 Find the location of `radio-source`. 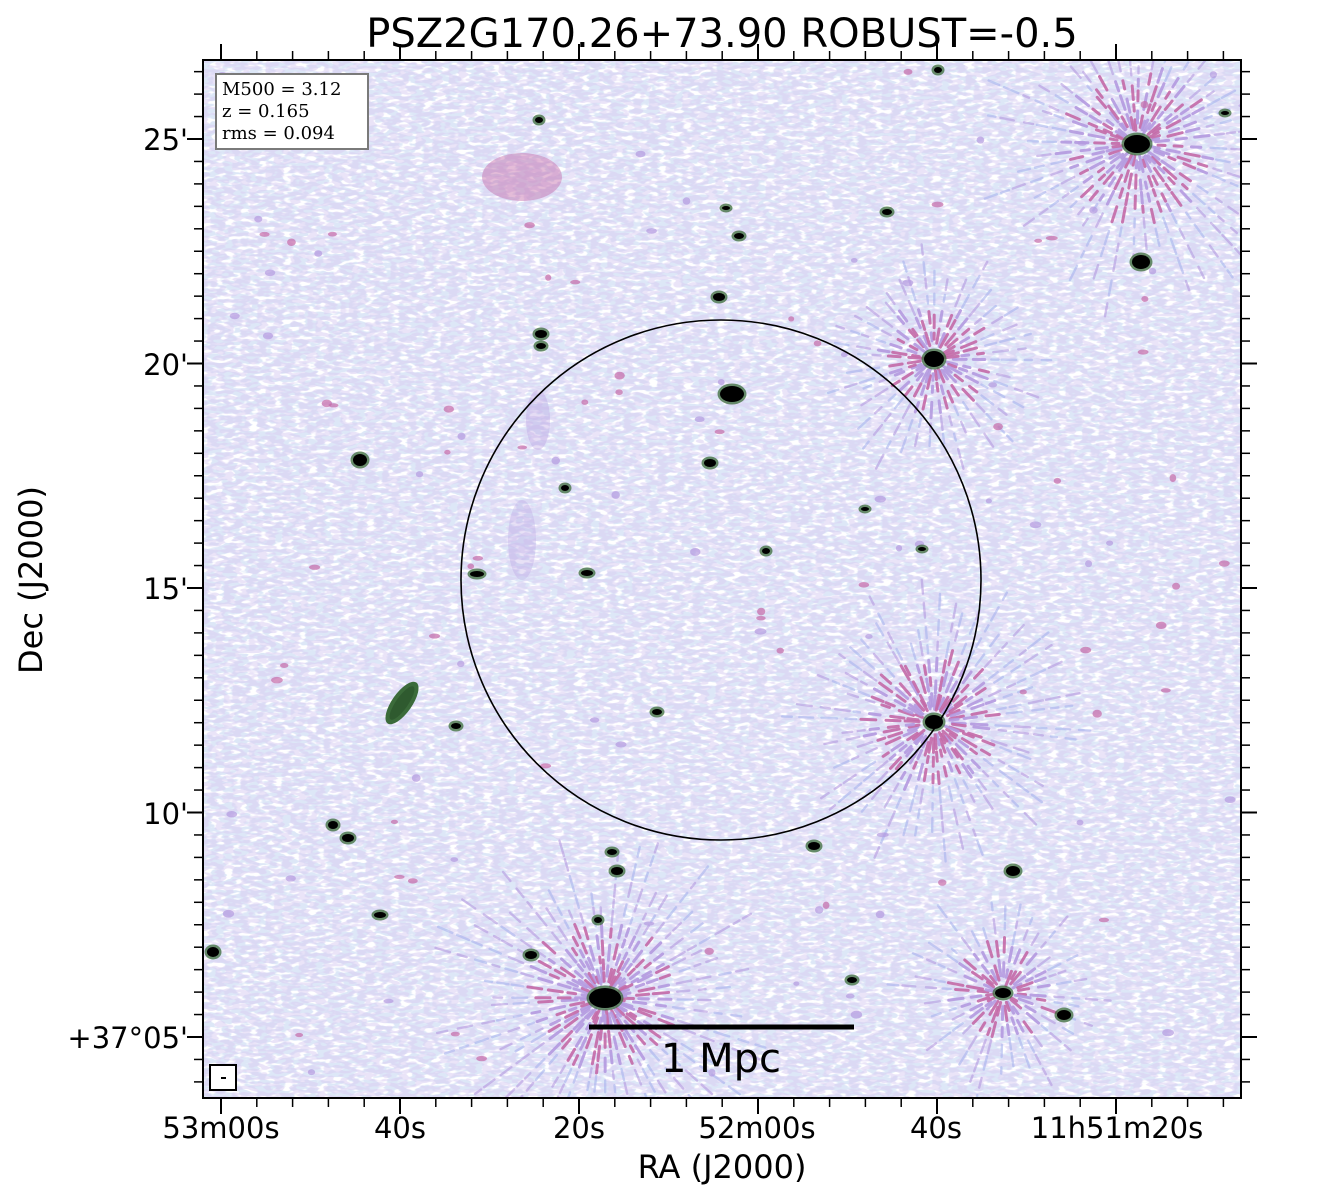

radio-source is located at coordinates (348, 838).